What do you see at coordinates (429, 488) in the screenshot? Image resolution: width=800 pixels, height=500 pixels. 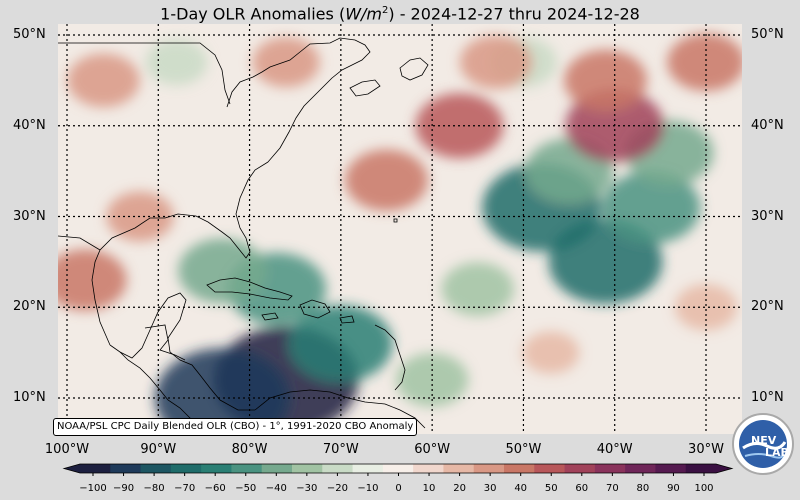 I see `colorbar-tick-label: 10` at bounding box center [429, 488].